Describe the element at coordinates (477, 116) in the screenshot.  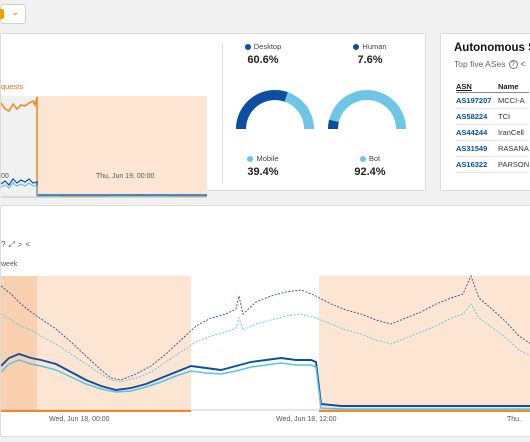
I see `asn-link: AS58224` at that location.